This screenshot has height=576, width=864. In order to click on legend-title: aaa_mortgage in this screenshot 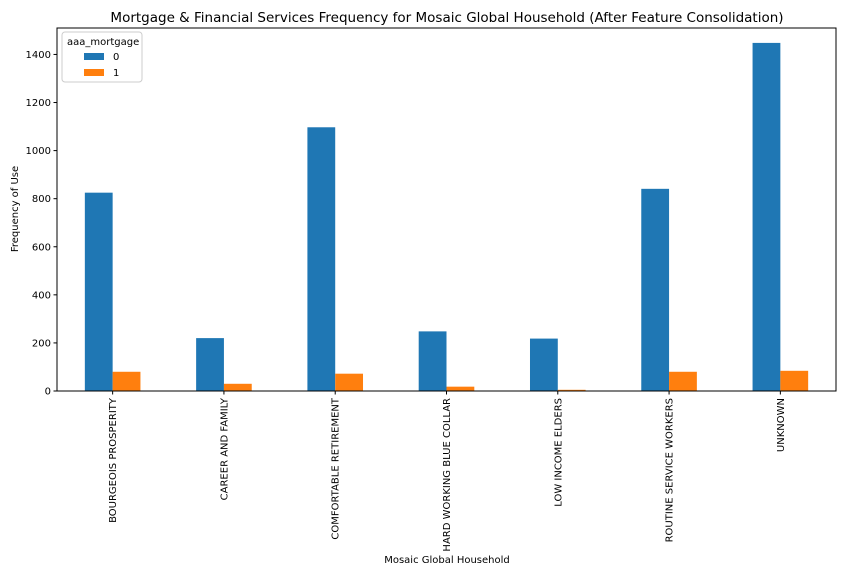, I will do `click(103, 42)`.